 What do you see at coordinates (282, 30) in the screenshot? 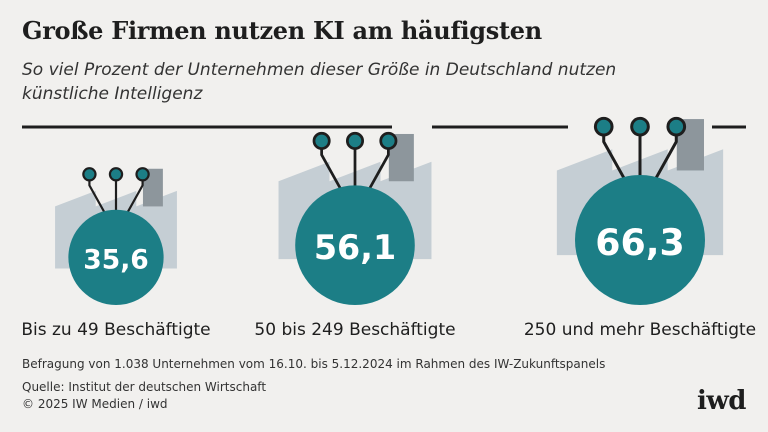
I see `chart-title: Große Firmen nutzen KI am häufigsten` at bounding box center [282, 30].